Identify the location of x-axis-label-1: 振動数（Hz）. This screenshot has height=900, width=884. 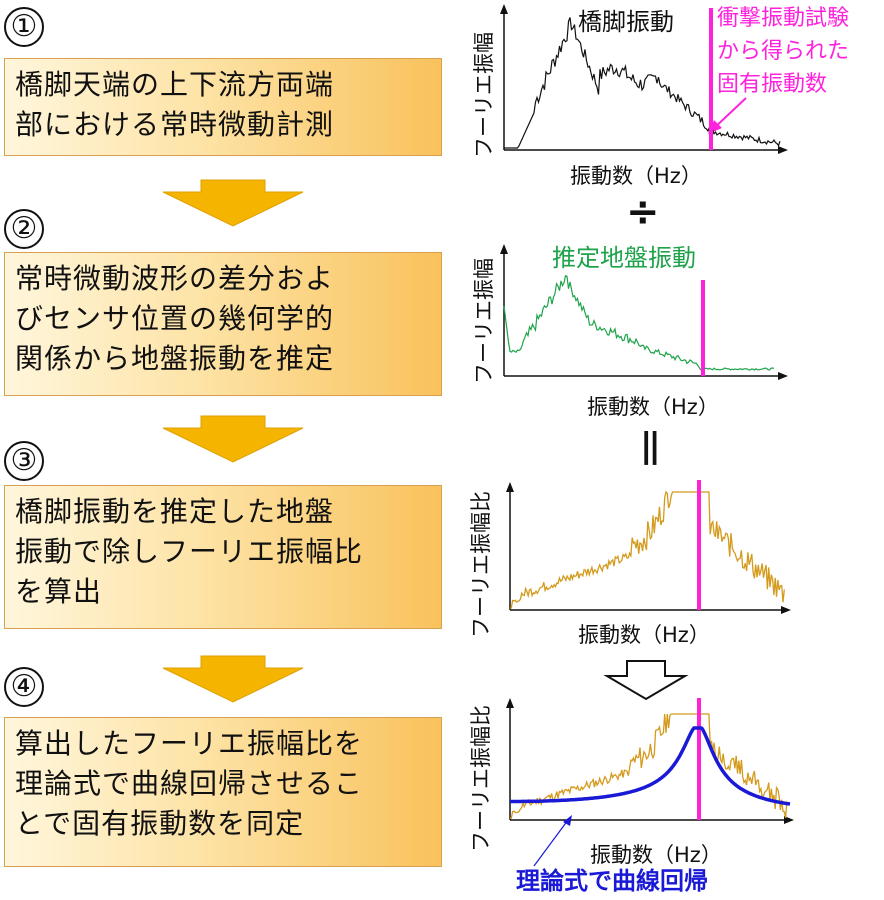
(636, 176).